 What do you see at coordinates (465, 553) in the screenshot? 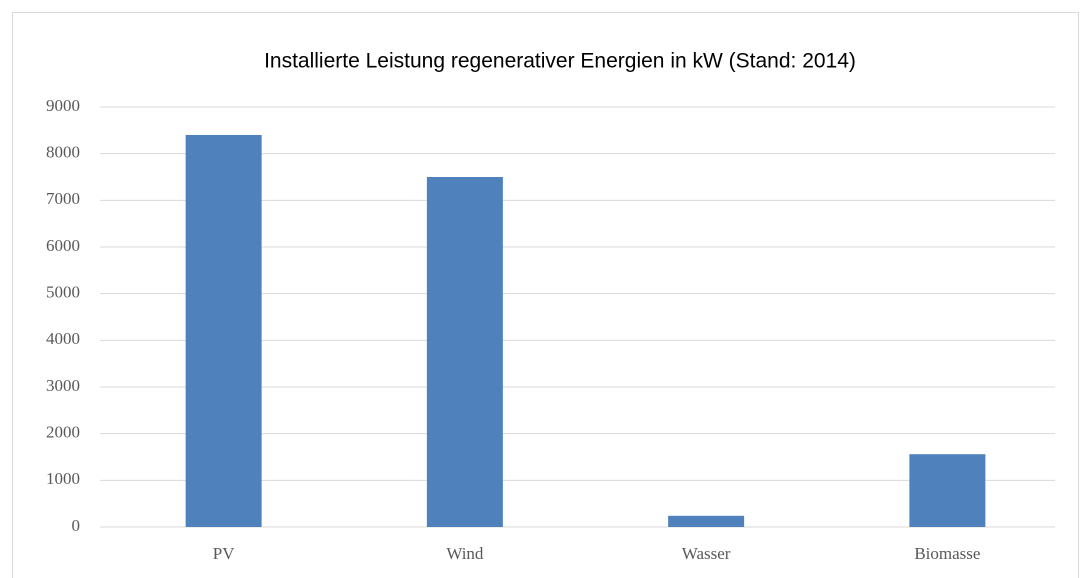
I see `x-tick-label: Wind` at bounding box center [465, 553].